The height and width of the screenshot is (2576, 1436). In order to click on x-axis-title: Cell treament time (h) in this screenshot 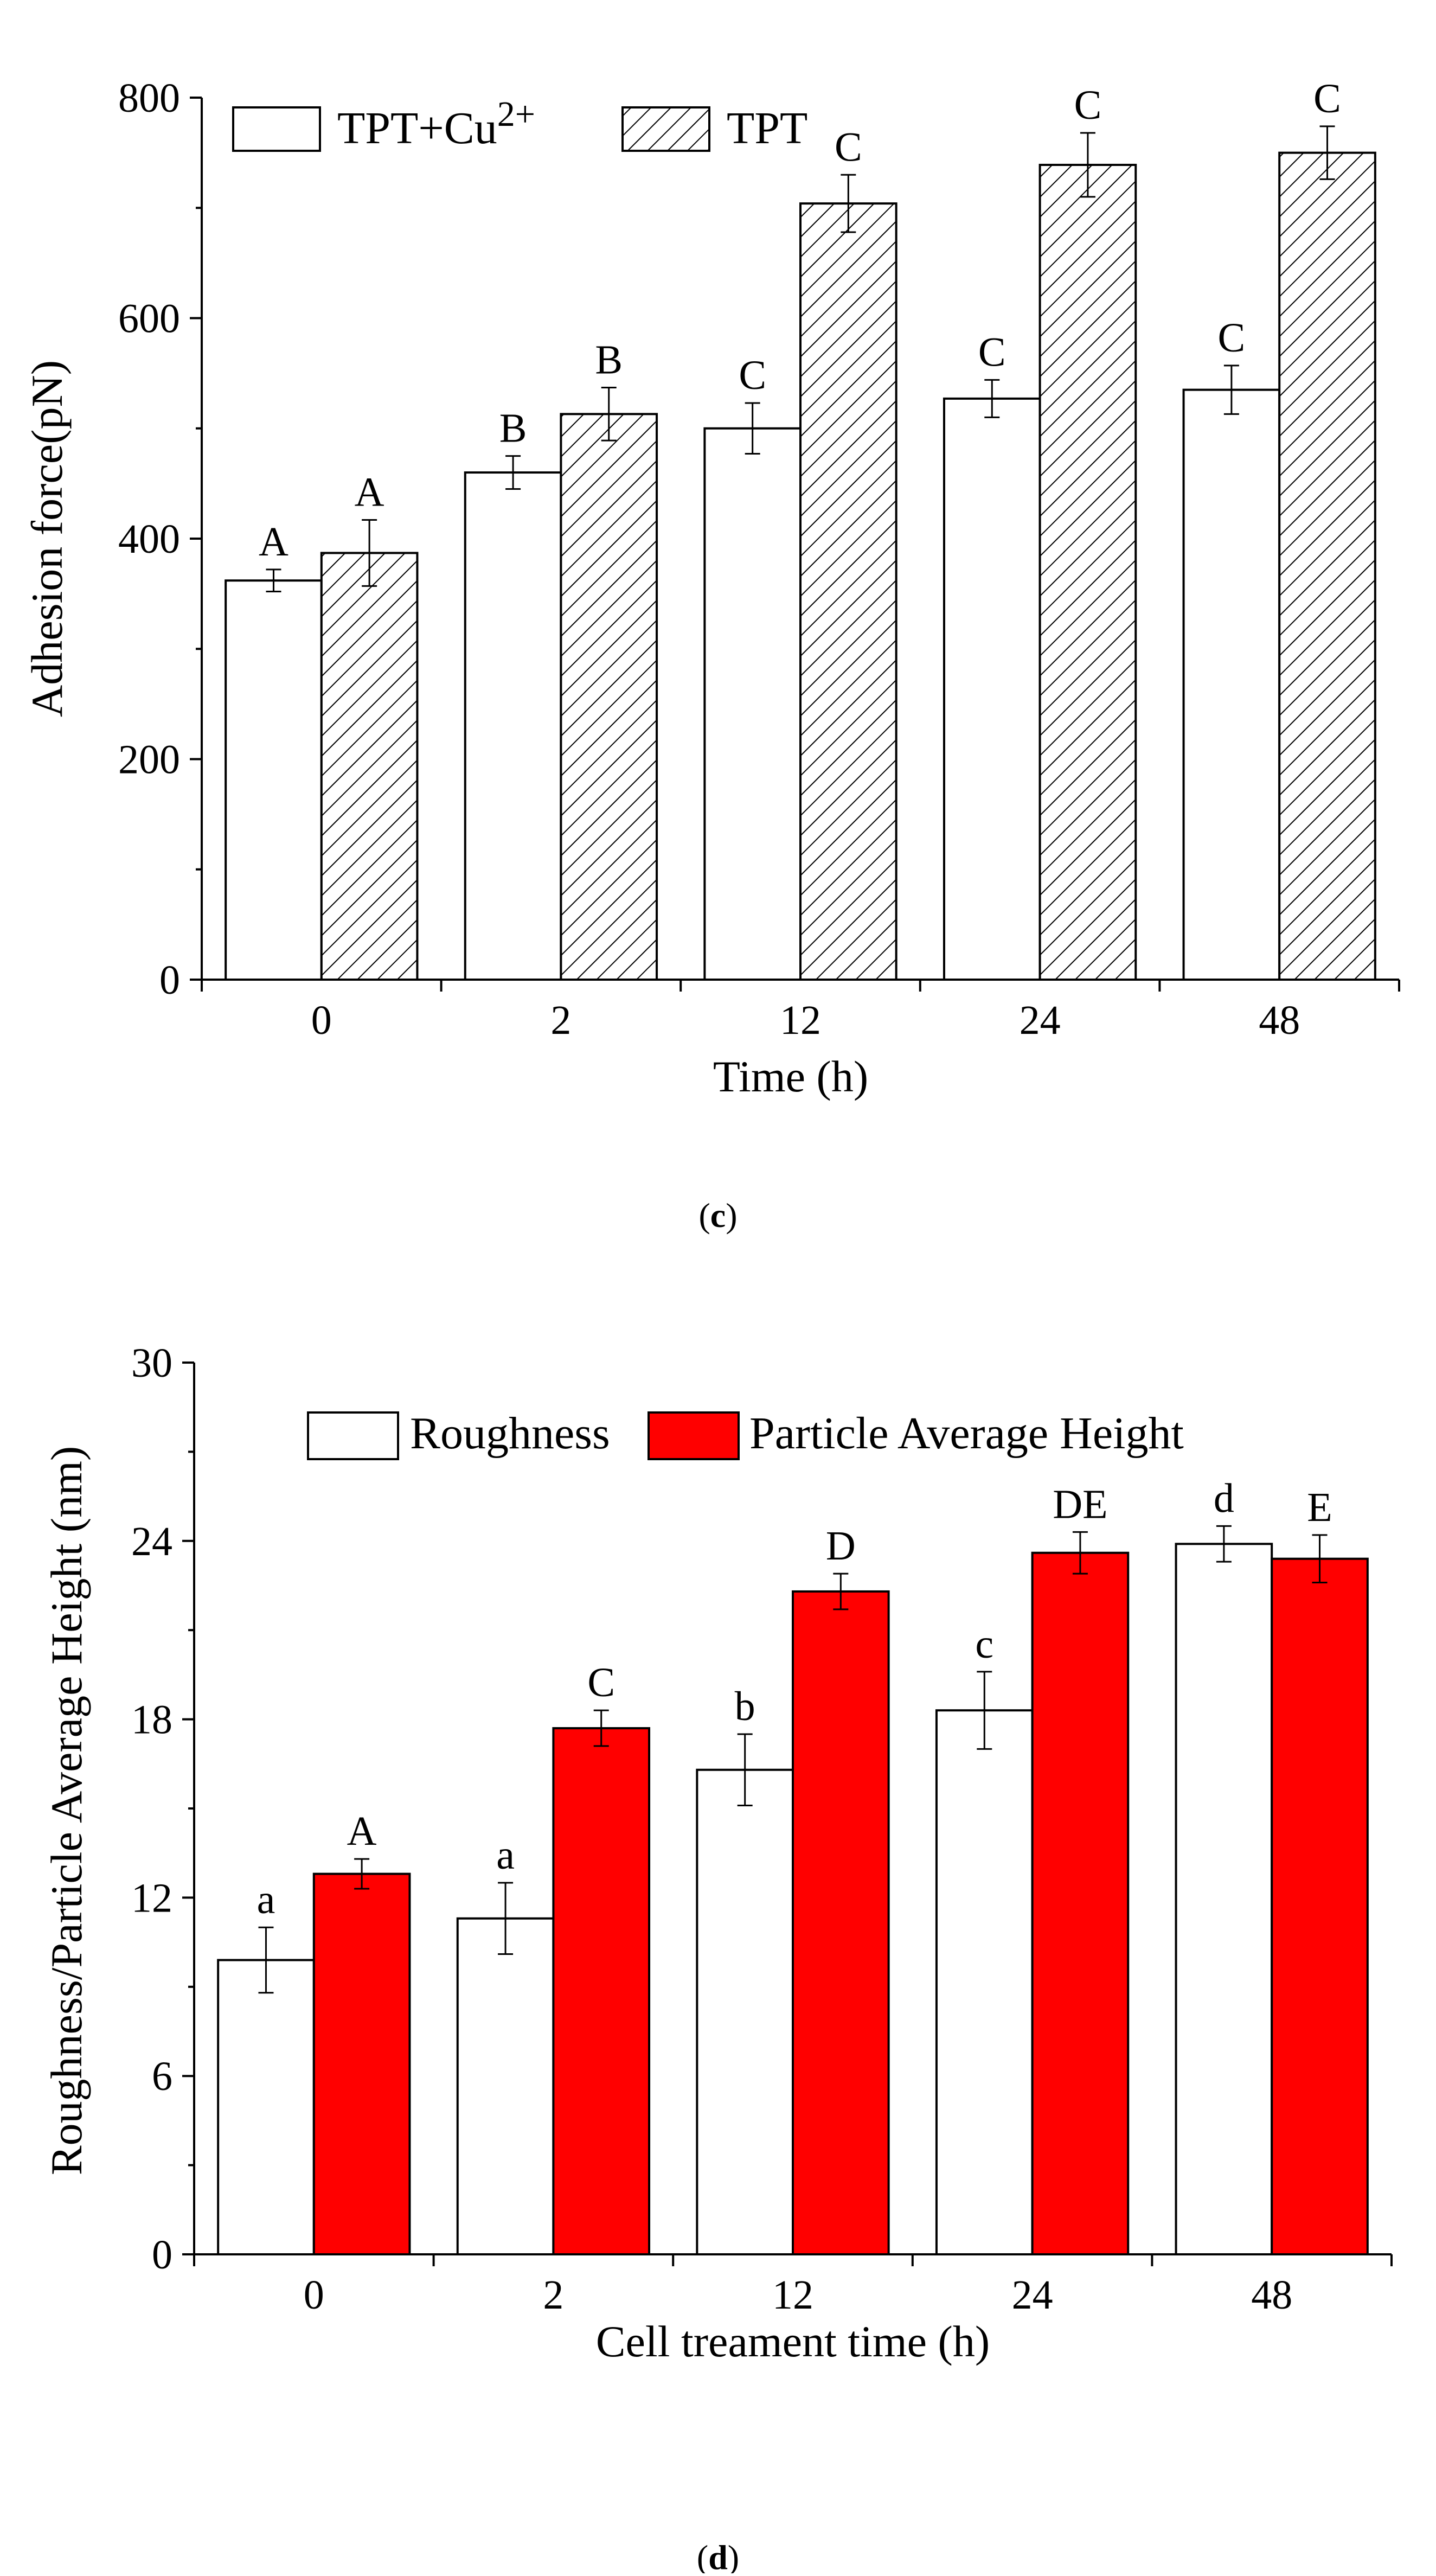, I will do `click(793, 2341)`.